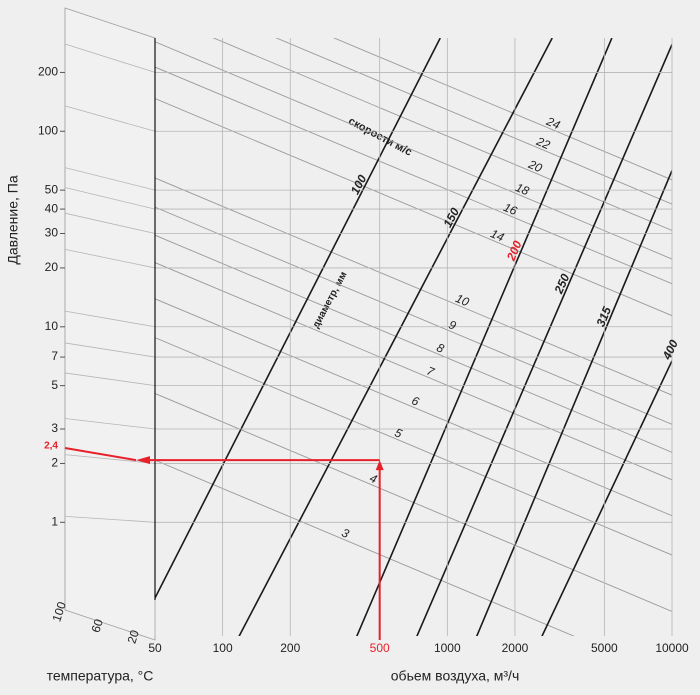 This screenshot has height=695, width=700. Describe the element at coordinates (54, 385) in the screenshot. I see `y-tick-label: 5` at that location.